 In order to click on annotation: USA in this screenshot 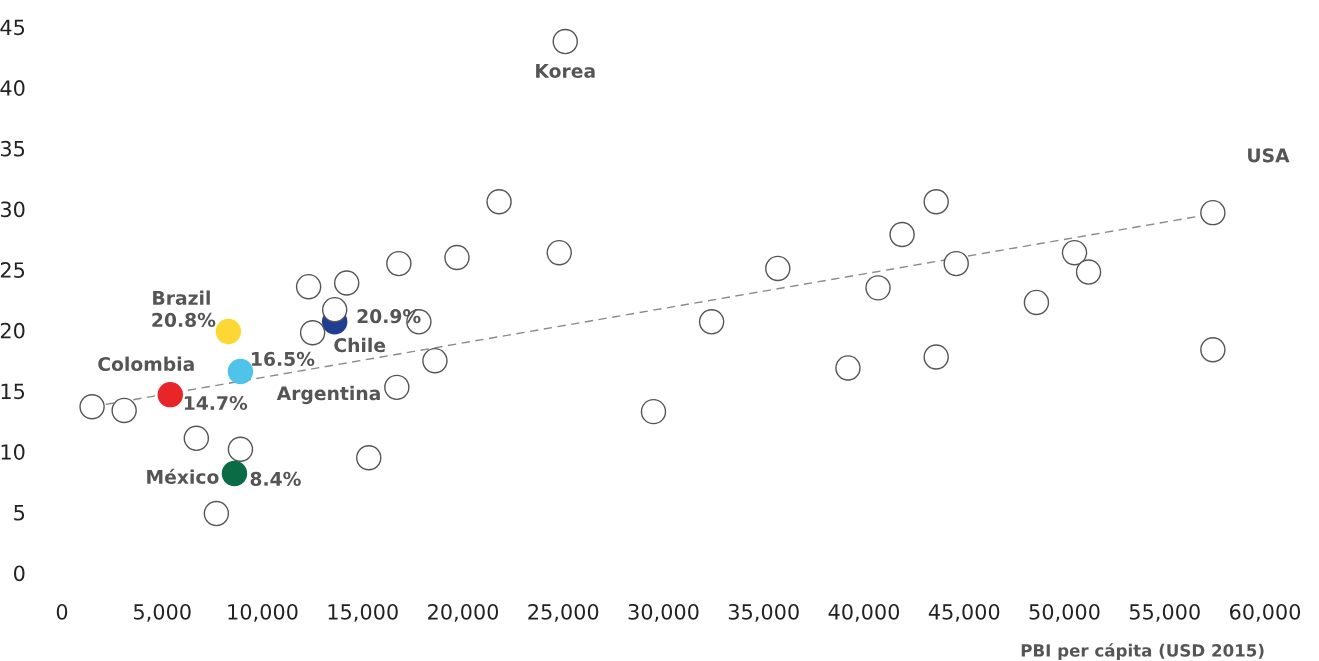, I will do `click(1269, 155)`.